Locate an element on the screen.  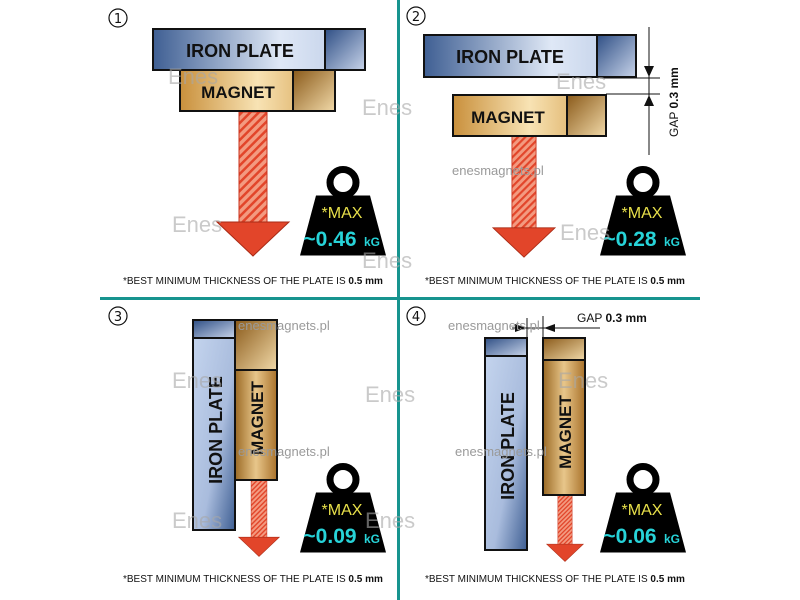
weight: *MAX ~0.09 kG is located at coordinates (343, 510).